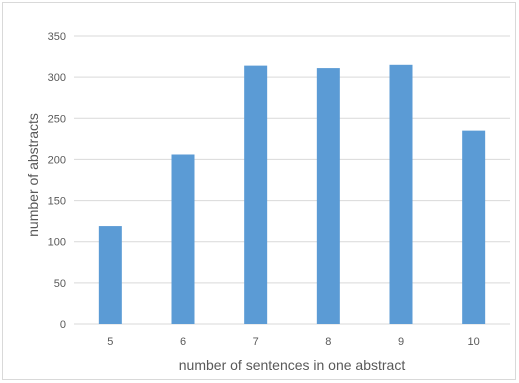  I want to click on y-tick-label: 300, so click(57, 78).